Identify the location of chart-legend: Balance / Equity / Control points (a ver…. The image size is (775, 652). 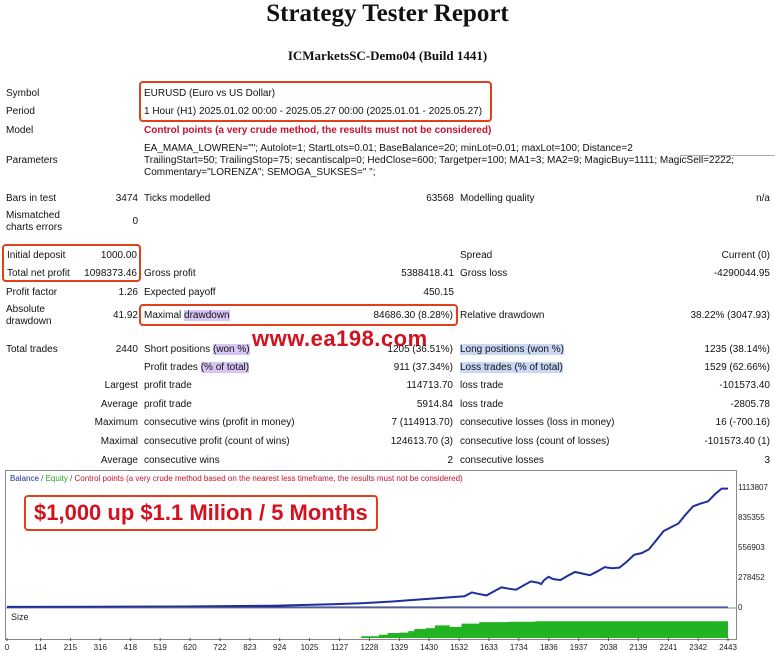
(236, 478).